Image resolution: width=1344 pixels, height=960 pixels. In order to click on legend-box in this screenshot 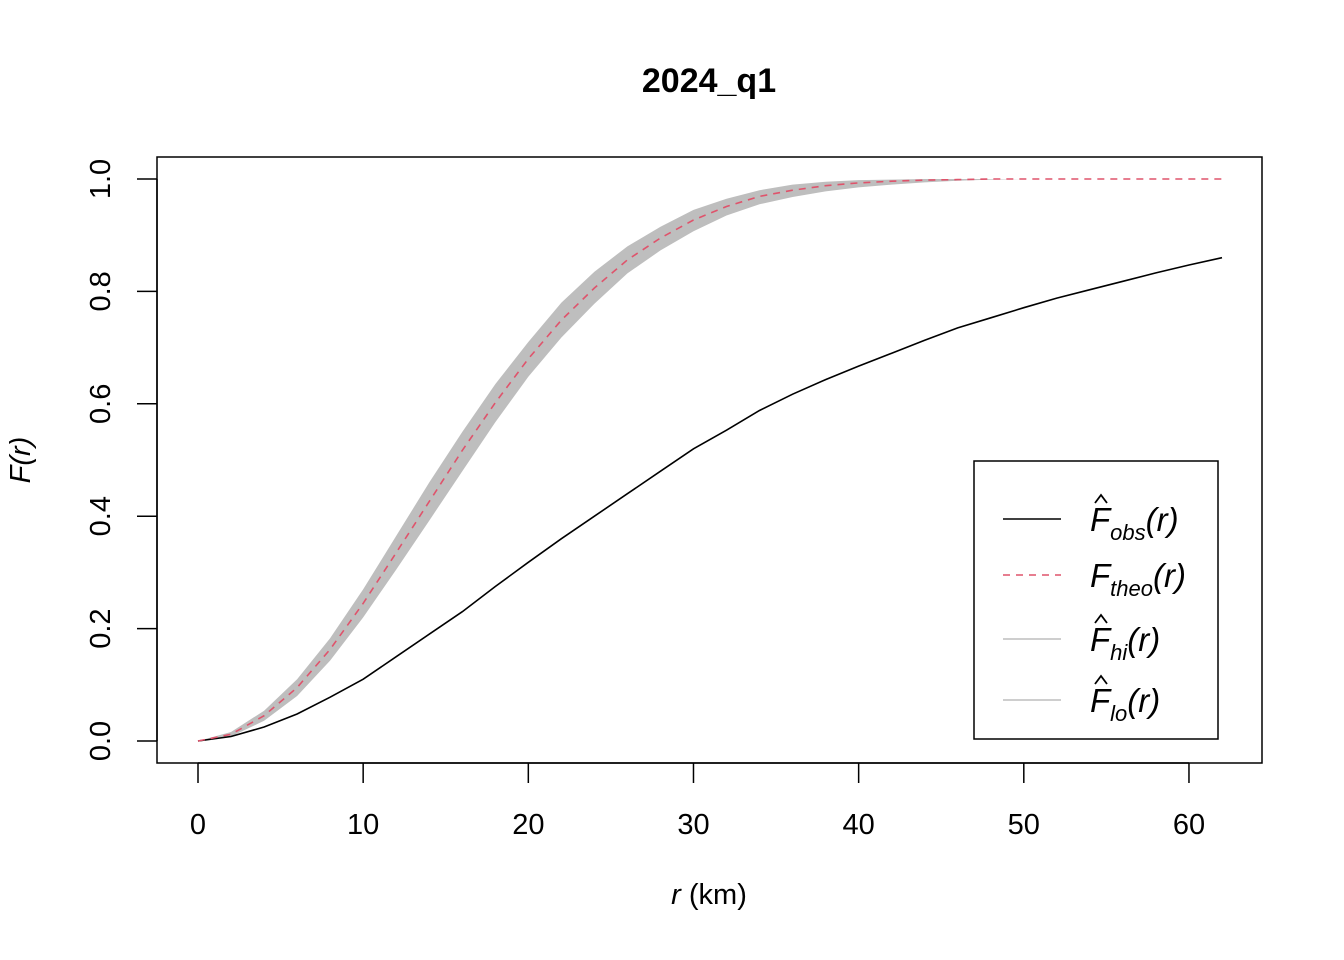, I will do `click(1096, 600)`.